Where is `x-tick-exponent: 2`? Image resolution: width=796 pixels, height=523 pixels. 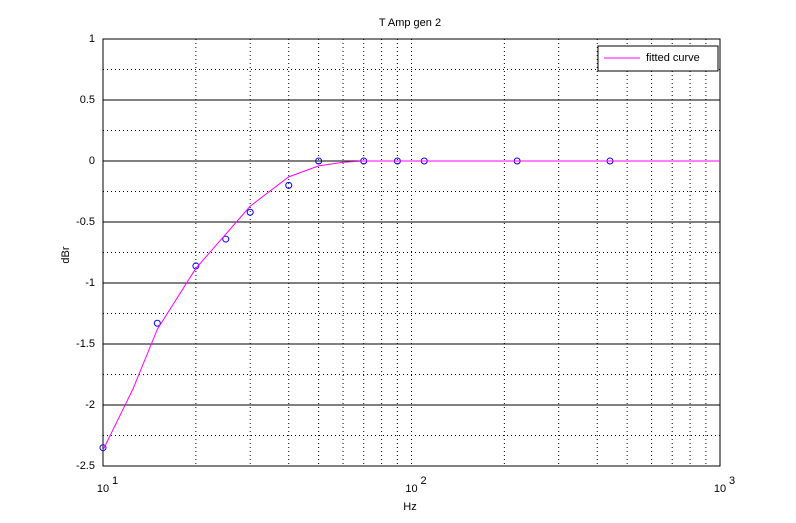
x-tick-exponent: 2 is located at coordinates (424, 481).